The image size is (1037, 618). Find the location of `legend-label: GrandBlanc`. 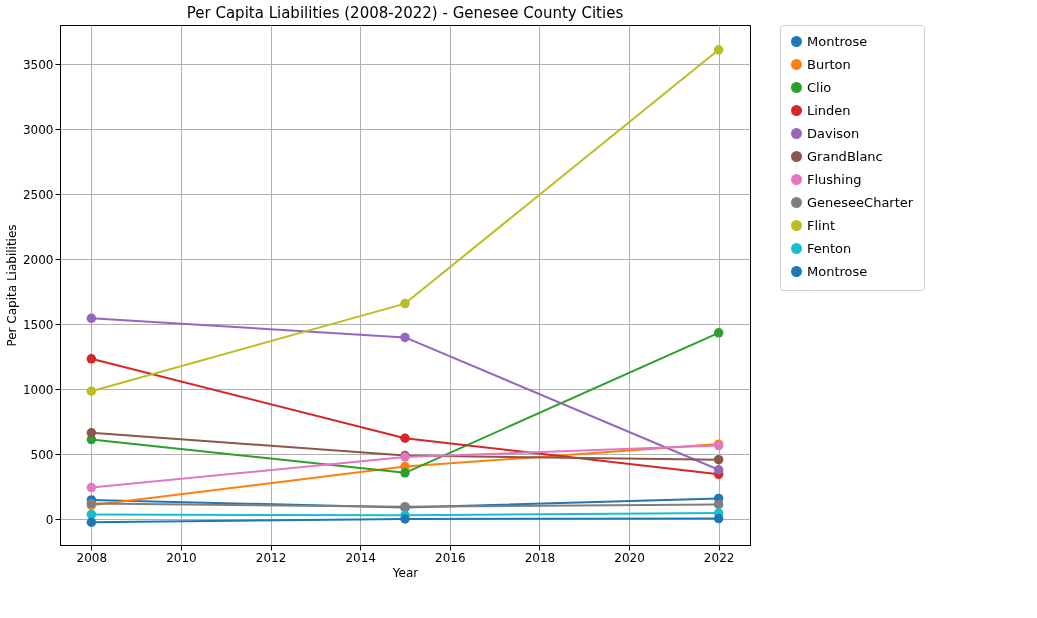

legend-label: GrandBlanc is located at coordinates (845, 156).